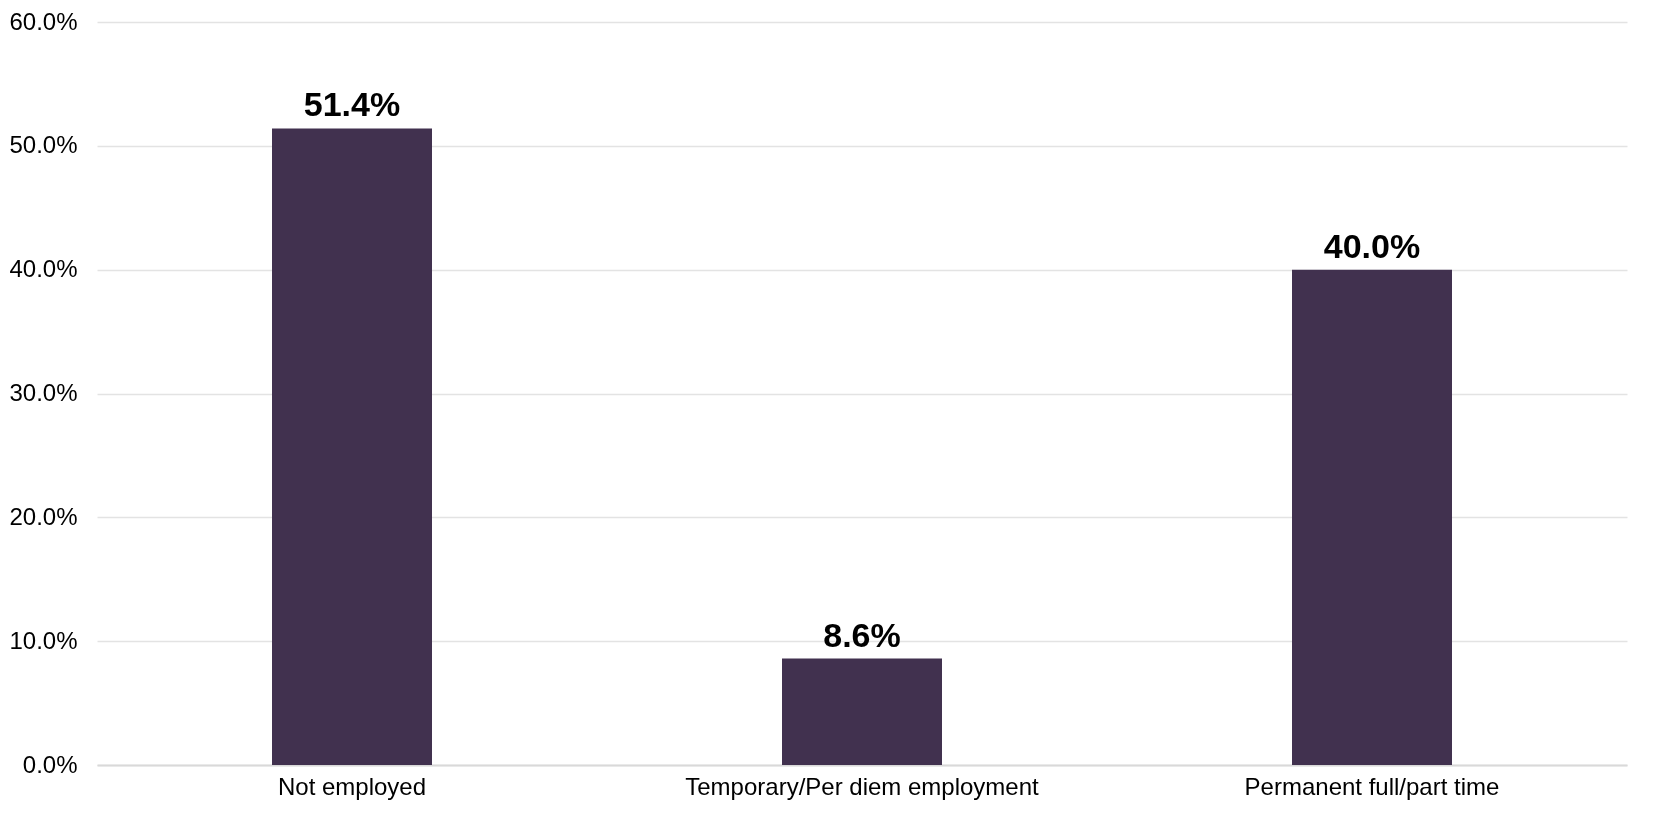 The width and height of the screenshot is (1665, 820). What do you see at coordinates (352, 786) in the screenshot?
I see `x-tick-label: Not employed` at bounding box center [352, 786].